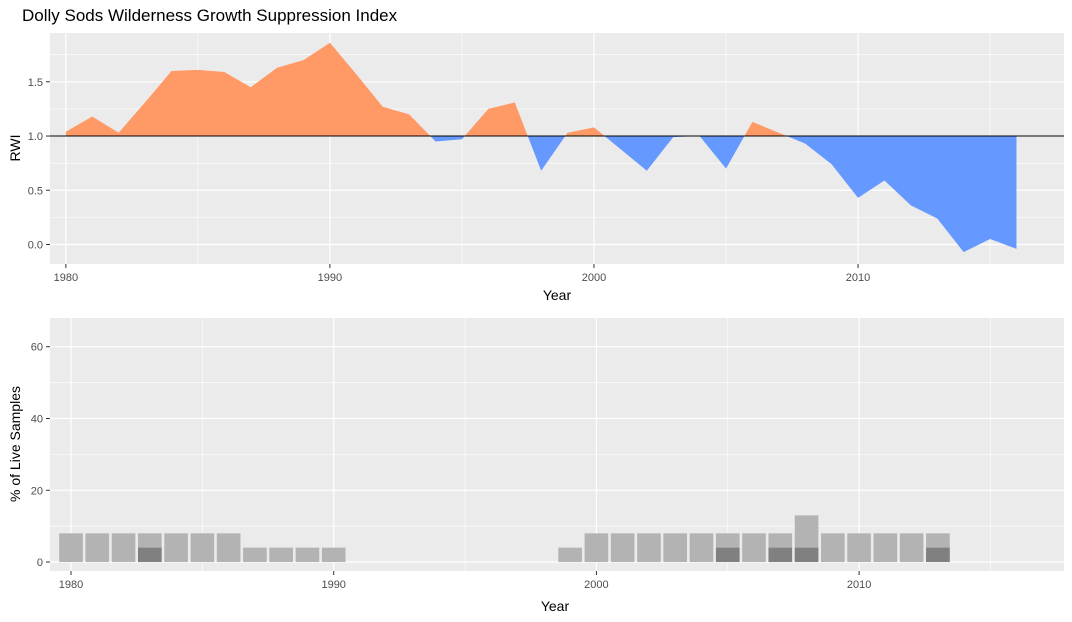  Describe the element at coordinates (557, 295) in the screenshot. I see `top-x-axis-label: Year` at that location.